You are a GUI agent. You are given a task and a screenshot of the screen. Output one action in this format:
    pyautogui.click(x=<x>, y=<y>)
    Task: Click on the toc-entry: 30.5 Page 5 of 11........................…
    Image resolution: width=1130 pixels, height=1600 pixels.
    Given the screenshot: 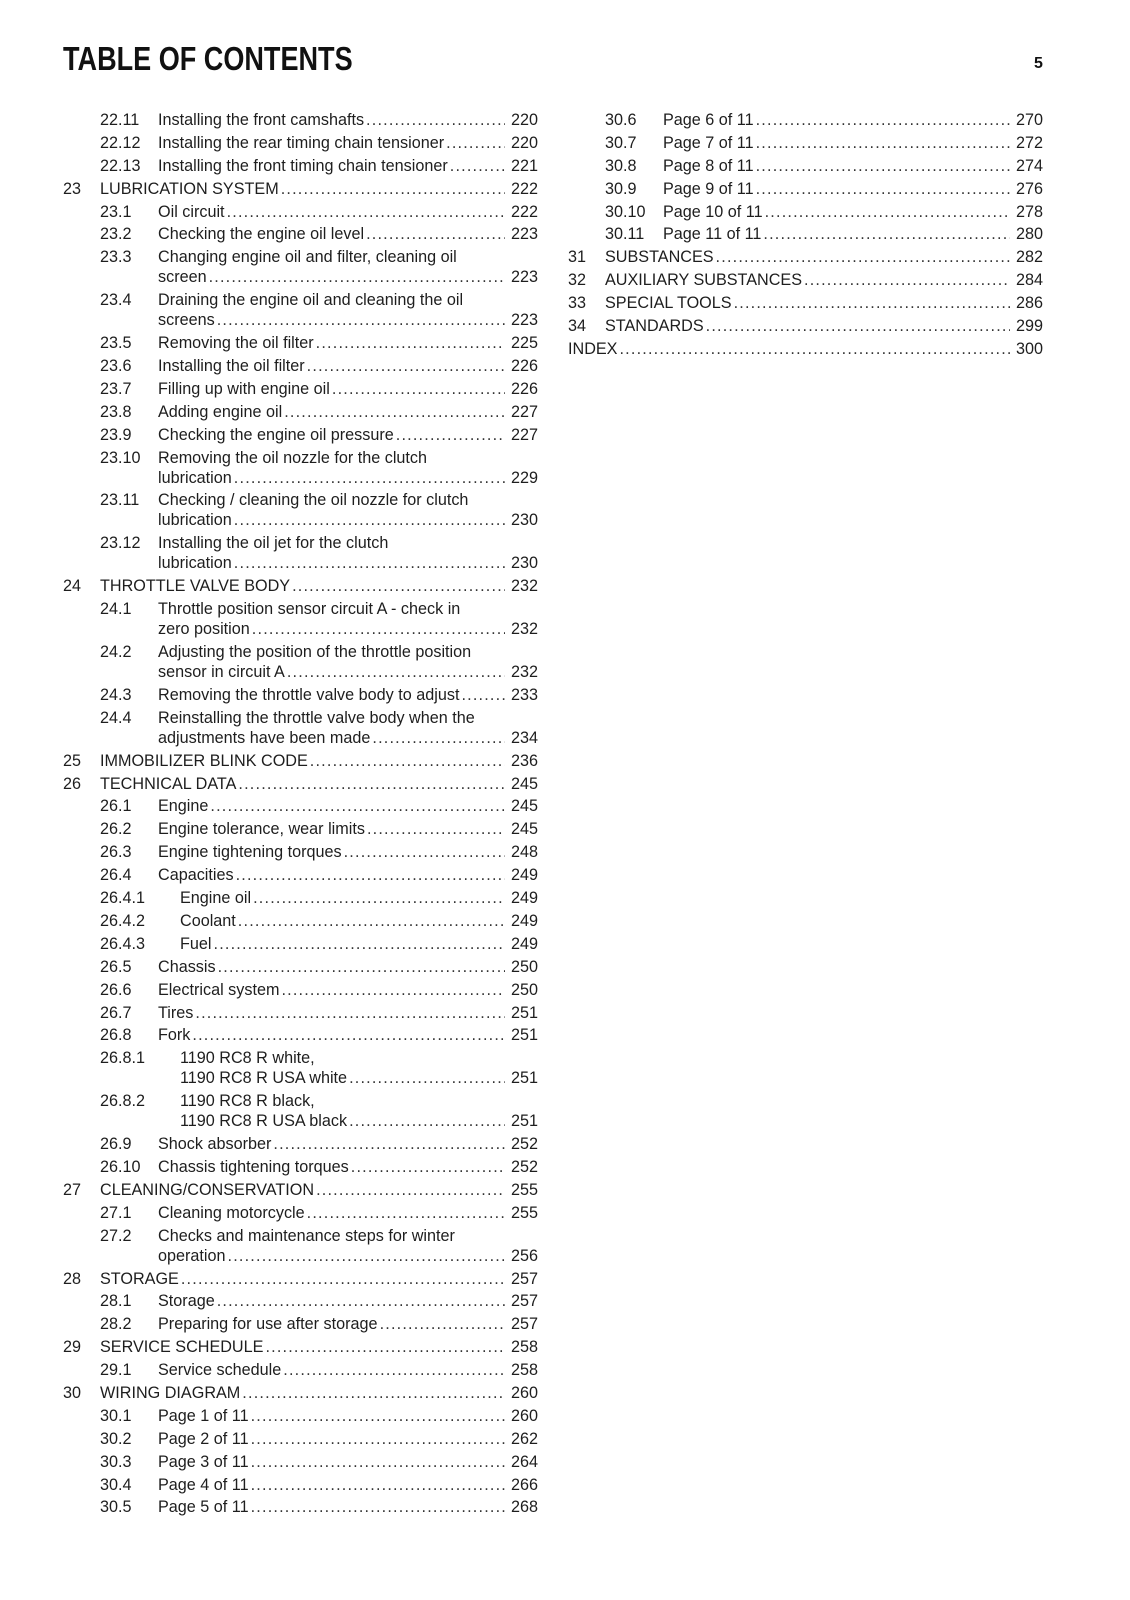 What is the action you would take?
    pyautogui.click(x=300, y=1507)
    